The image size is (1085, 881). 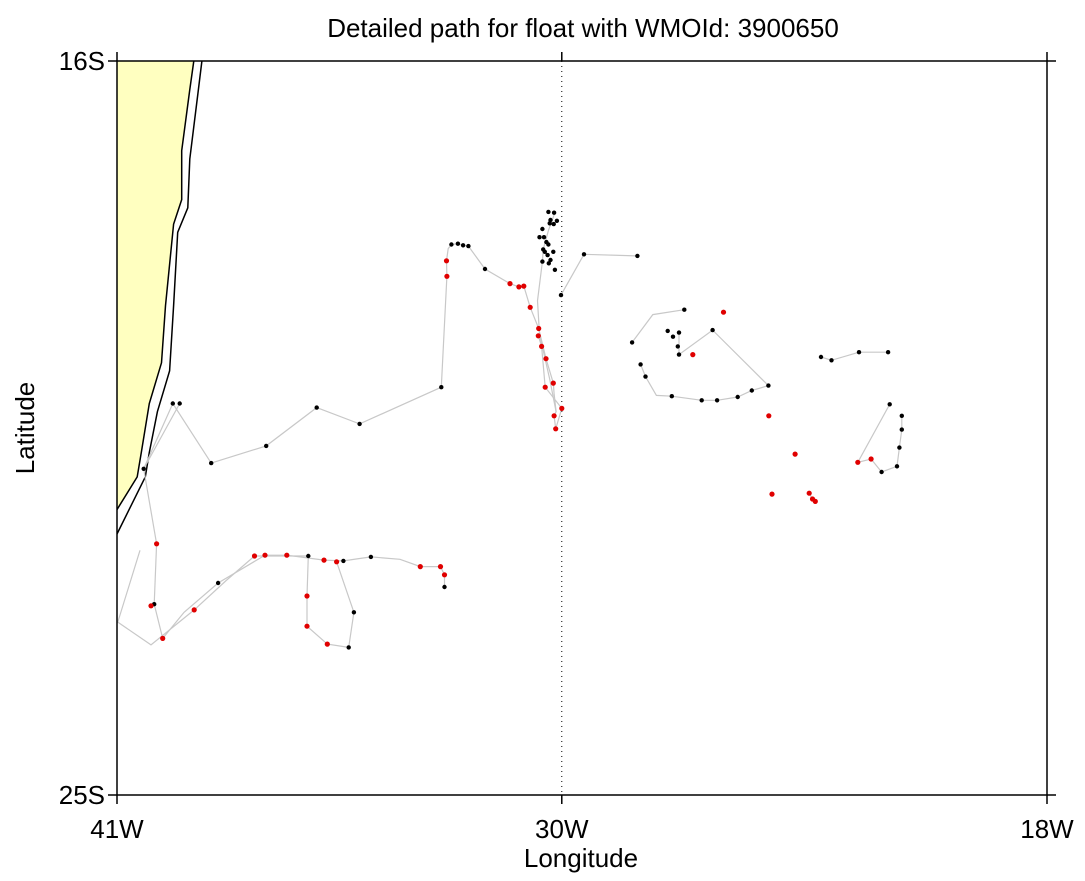 What do you see at coordinates (562, 829) in the screenshot?
I see `x-tick-label: 30W` at bounding box center [562, 829].